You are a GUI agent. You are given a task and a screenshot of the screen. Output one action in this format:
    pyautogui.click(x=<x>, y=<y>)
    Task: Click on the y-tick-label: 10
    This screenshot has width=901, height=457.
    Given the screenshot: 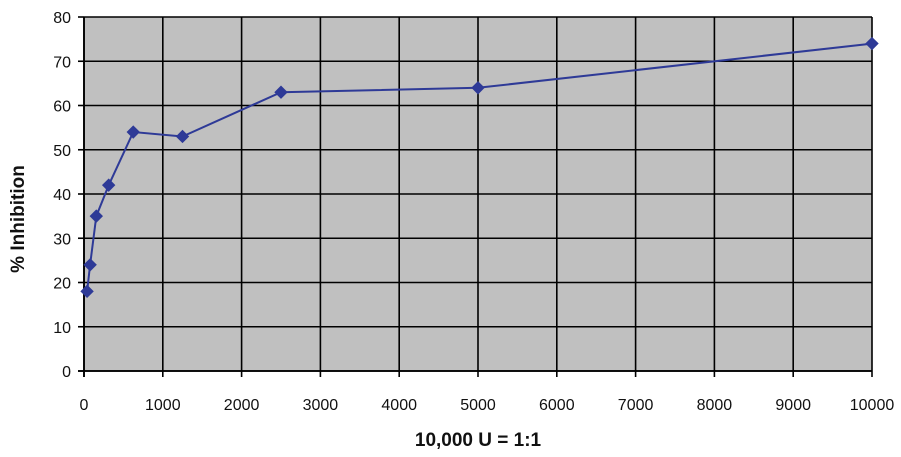 What is the action you would take?
    pyautogui.click(x=62, y=328)
    